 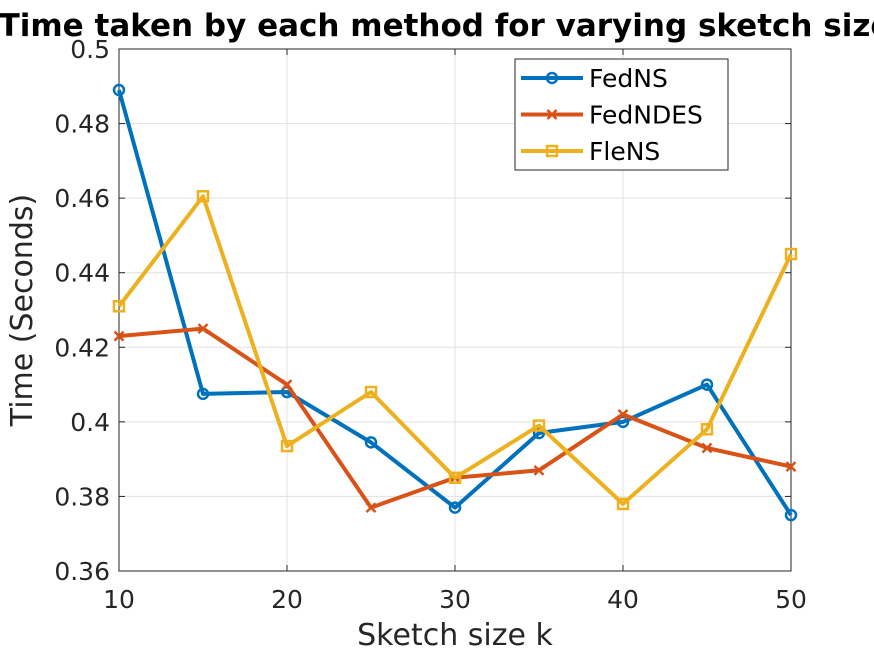 What do you see at coordinates (82, 198) in the screenshot?
I see `y-tick-label: 0.46` at bounding box center [82, 198].